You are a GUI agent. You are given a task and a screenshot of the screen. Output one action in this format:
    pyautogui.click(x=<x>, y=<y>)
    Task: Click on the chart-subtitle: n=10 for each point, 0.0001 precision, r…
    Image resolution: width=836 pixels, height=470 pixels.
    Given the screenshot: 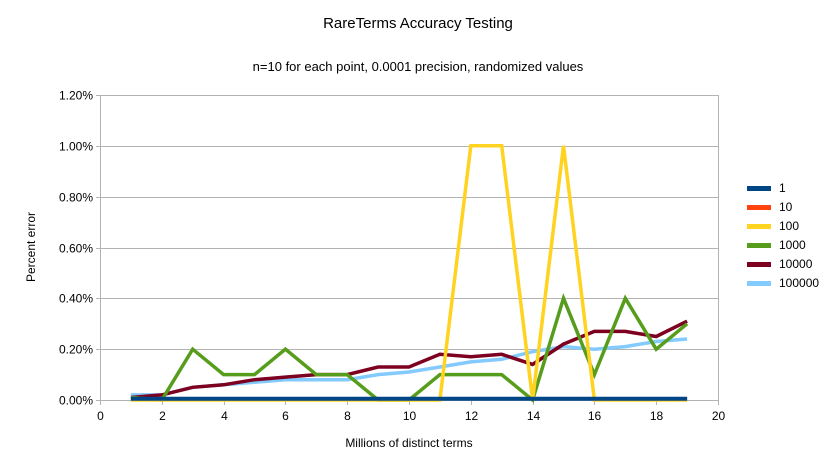 What is the action you would take?
    pyautogui.click(x=418, y=66)
    